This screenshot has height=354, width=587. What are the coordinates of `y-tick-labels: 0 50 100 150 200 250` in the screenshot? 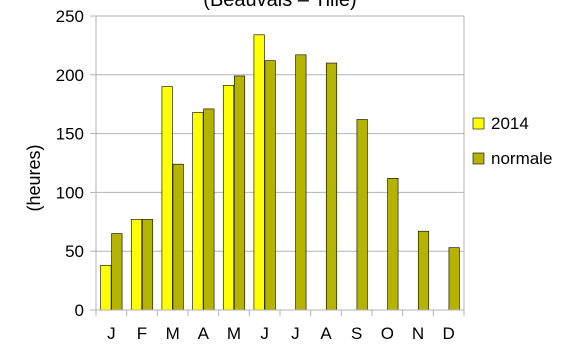 It's located at (70, 163).